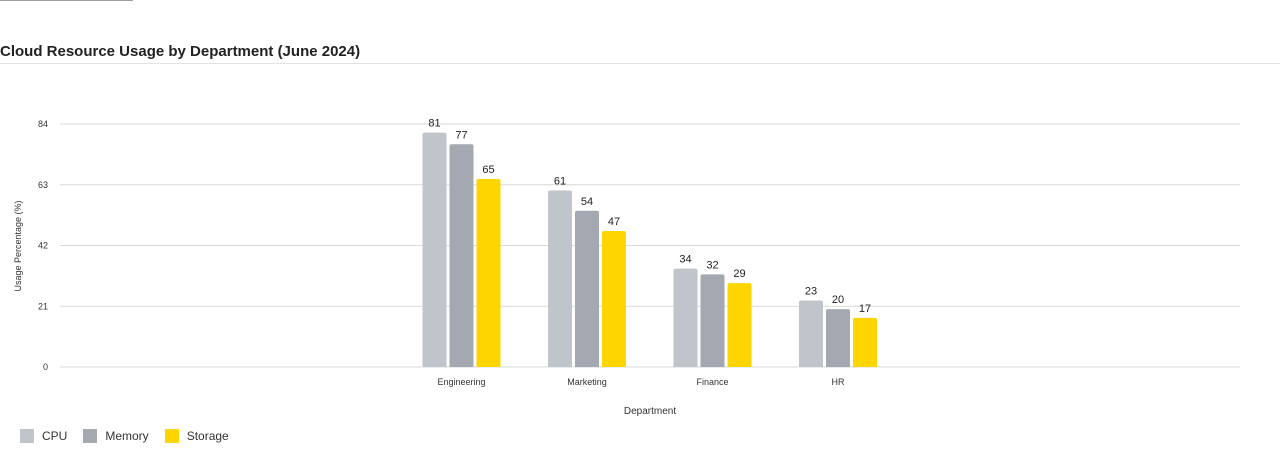  Describe the element at coordinates (640, 63) in the screenshot. I see `title-divider` at that location.